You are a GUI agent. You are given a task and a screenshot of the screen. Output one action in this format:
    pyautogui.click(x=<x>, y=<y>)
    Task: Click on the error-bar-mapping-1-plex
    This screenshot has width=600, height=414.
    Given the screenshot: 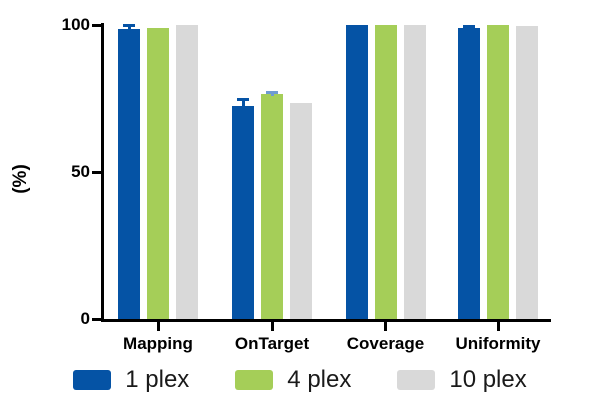 What is the action you would take?
    pyautogui.click(x=129, y=28)
    